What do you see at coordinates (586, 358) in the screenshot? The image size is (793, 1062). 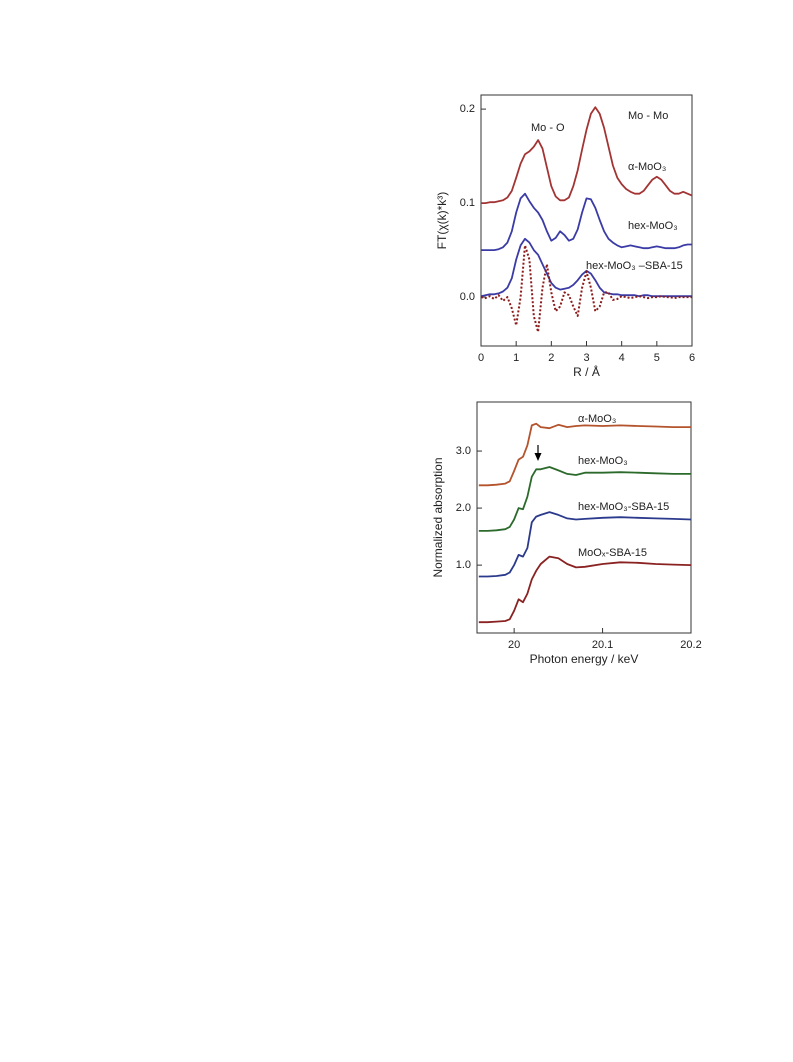 I see `x-tick-label: 3` at bounding box center [586, 358].